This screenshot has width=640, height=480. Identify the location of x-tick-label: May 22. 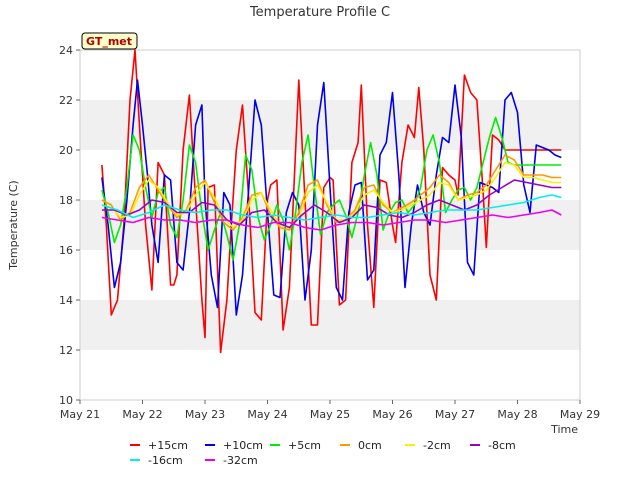
(142, 414).